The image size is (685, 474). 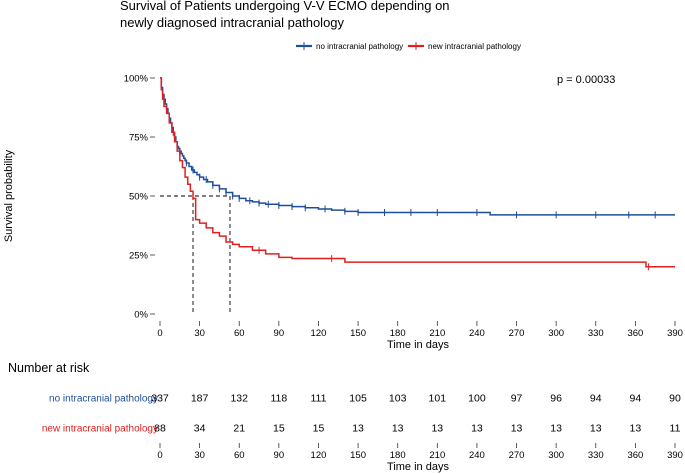 I want to click on risk-table-cell: 111, so click(x=318, y=399).